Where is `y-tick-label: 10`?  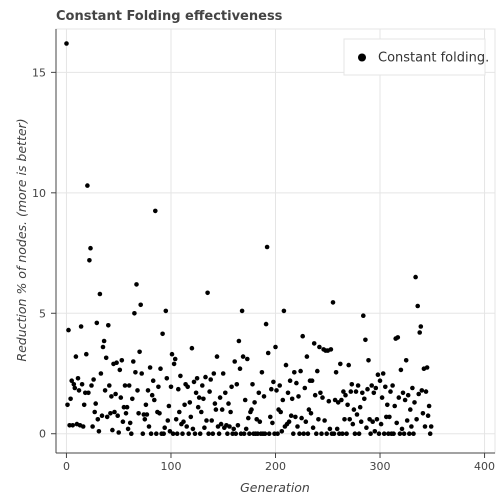 y-tick-label: 10 is located at coordinates (39, 193).